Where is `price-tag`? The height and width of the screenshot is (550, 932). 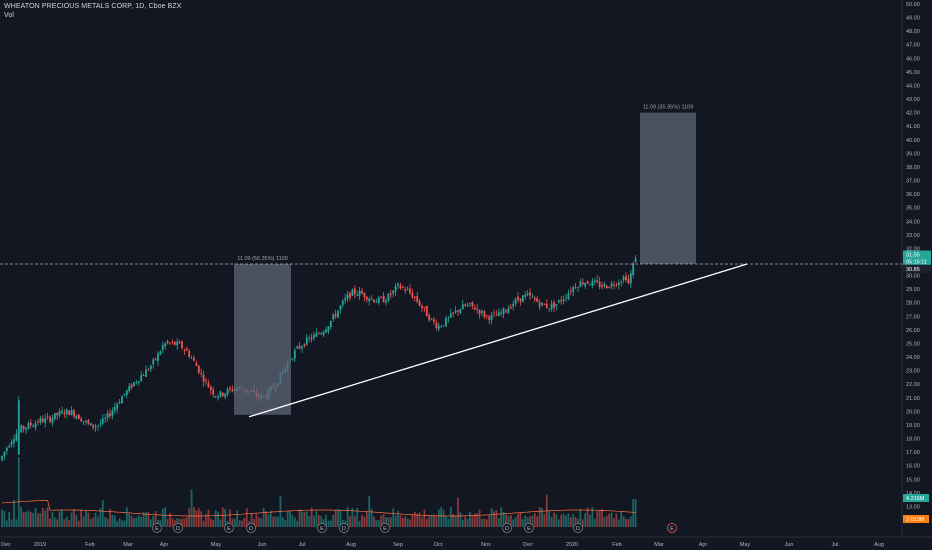
price-tag is located at coordinates (917, 268).